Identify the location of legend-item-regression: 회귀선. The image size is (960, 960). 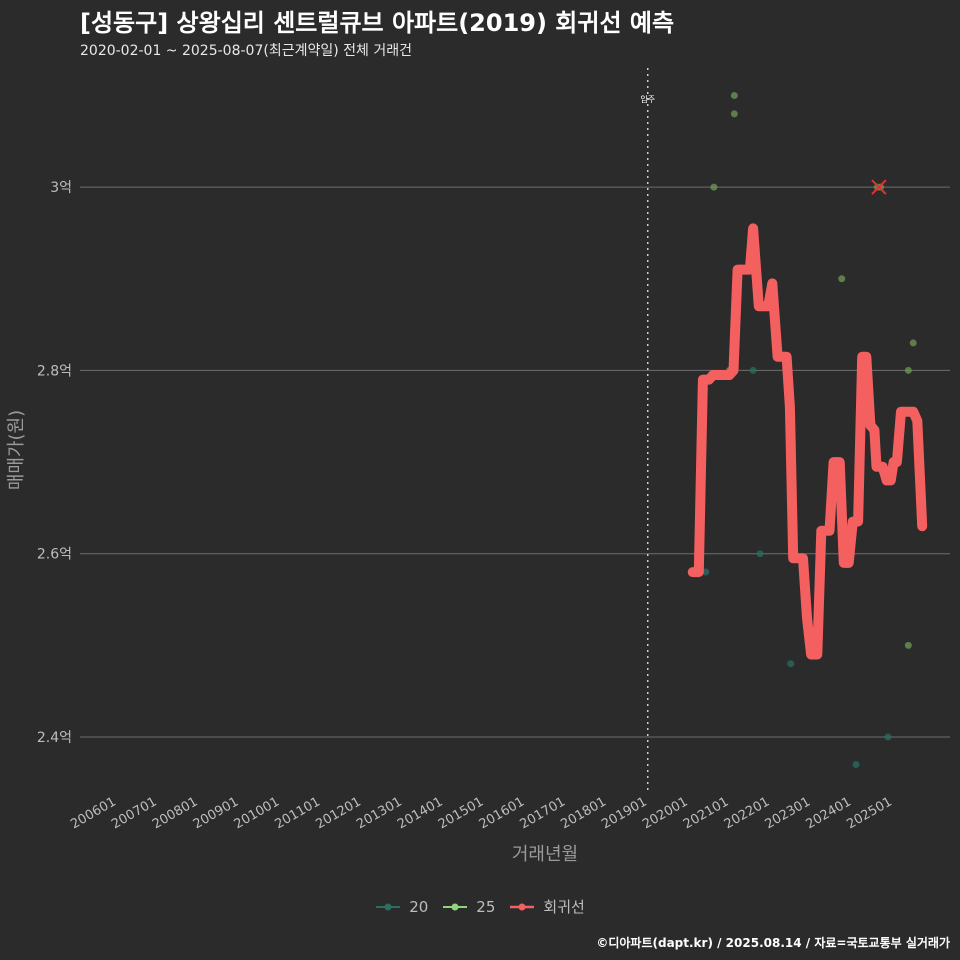
(547, 906).